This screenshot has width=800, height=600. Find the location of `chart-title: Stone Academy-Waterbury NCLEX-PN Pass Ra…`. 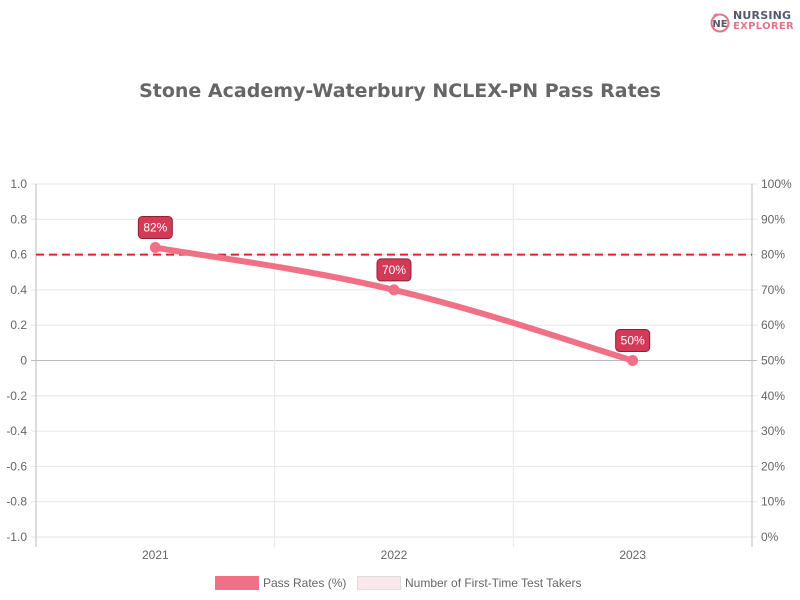

chart-title: Stone Academy-Waterbury NCLEX-PN Pass Ra… is located at coordinates (400, 91).